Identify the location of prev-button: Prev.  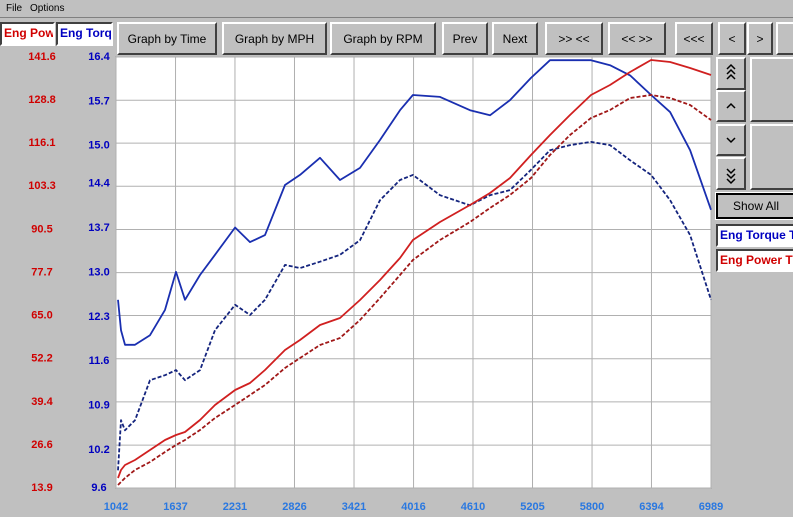
(465, 38).